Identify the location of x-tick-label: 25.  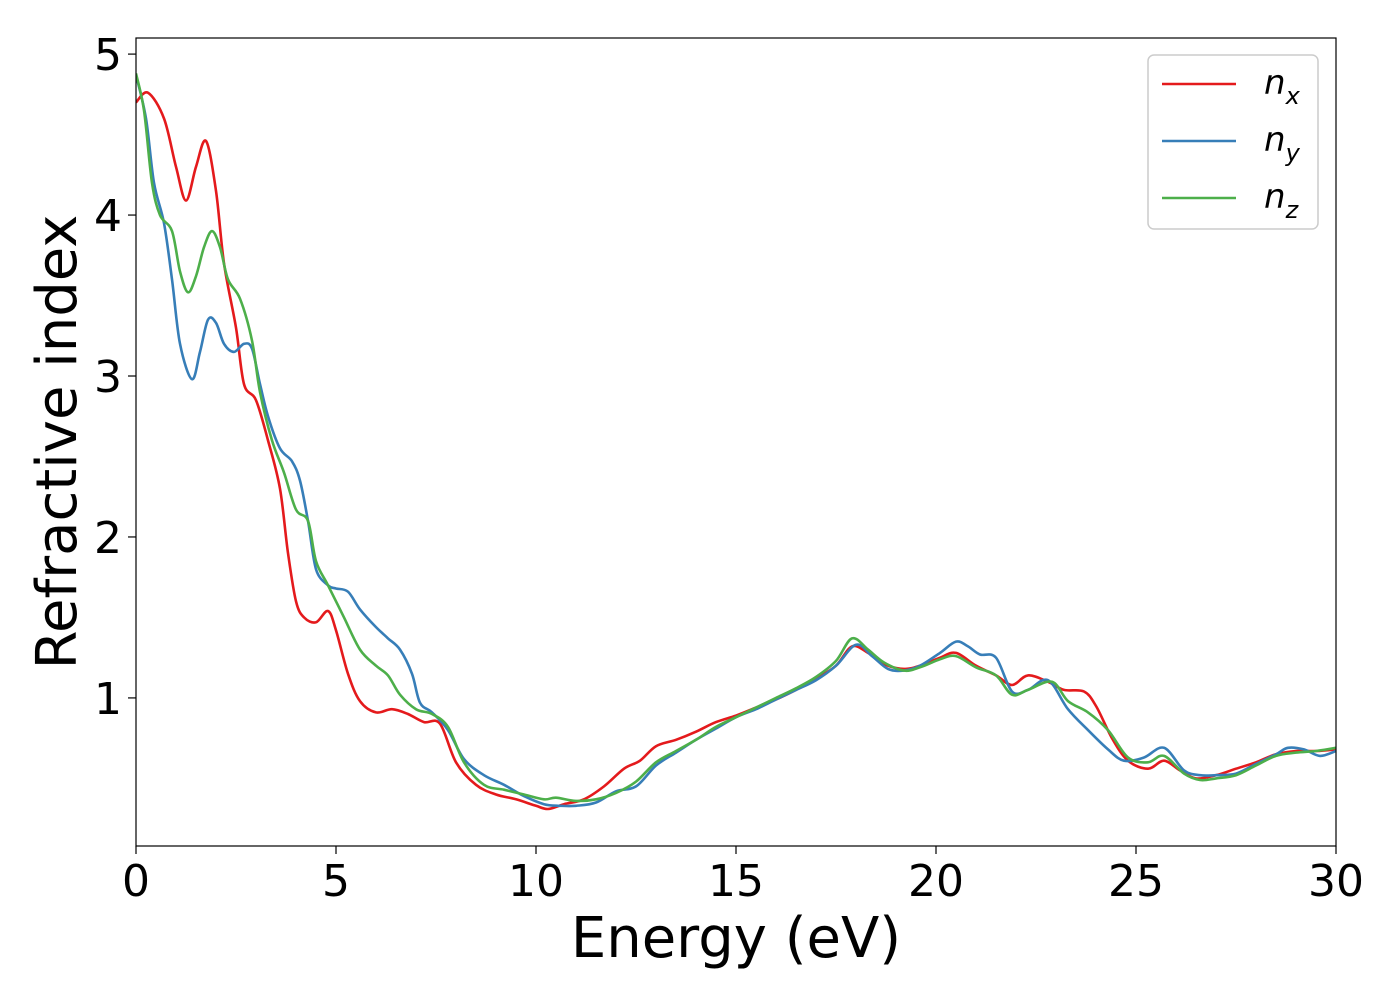
(1136, 881).